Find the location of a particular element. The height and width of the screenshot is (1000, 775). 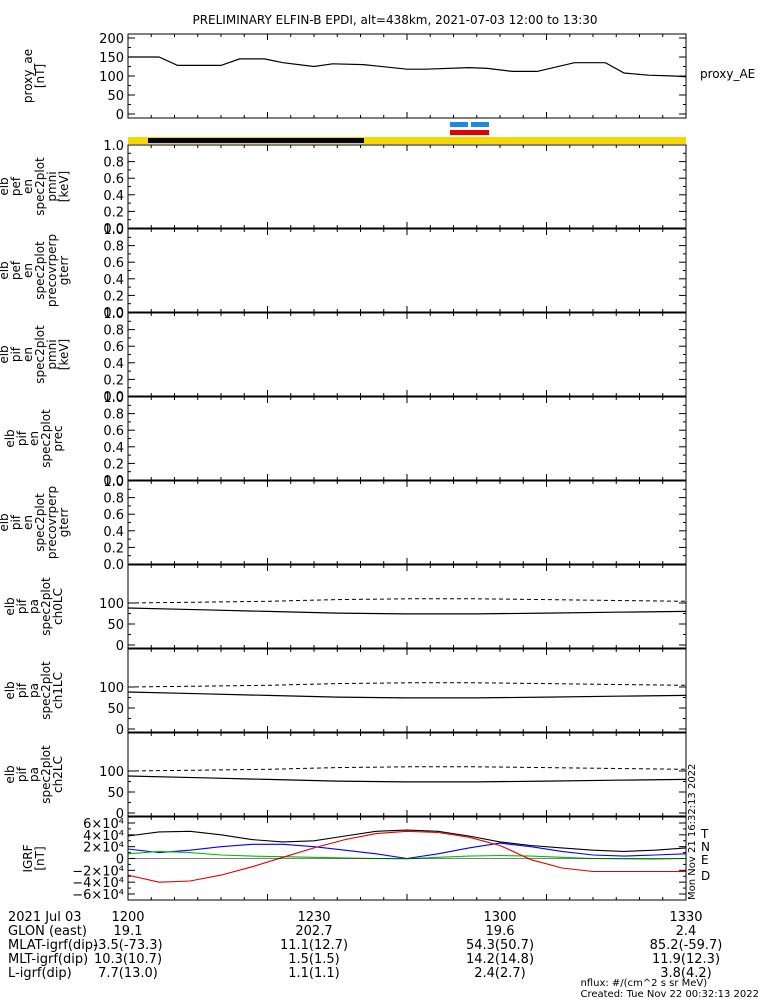

footer-value: 54.3(50.7) is located at coordinates (500, 945).